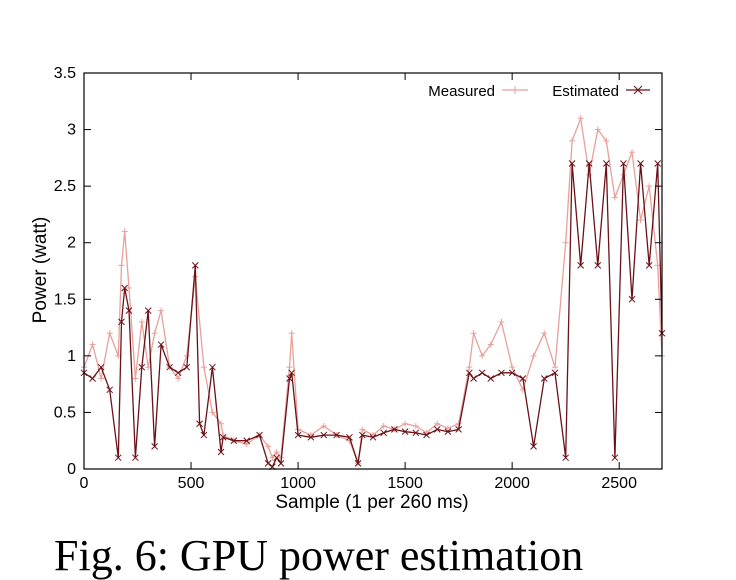 The height and width of the screenshot is (580, 736). What do you see at coordinates (319, 555) in the screenshot?
I see `figure-caption: Fig. 6: GPU power estimation` at bounding box center [319, 555].